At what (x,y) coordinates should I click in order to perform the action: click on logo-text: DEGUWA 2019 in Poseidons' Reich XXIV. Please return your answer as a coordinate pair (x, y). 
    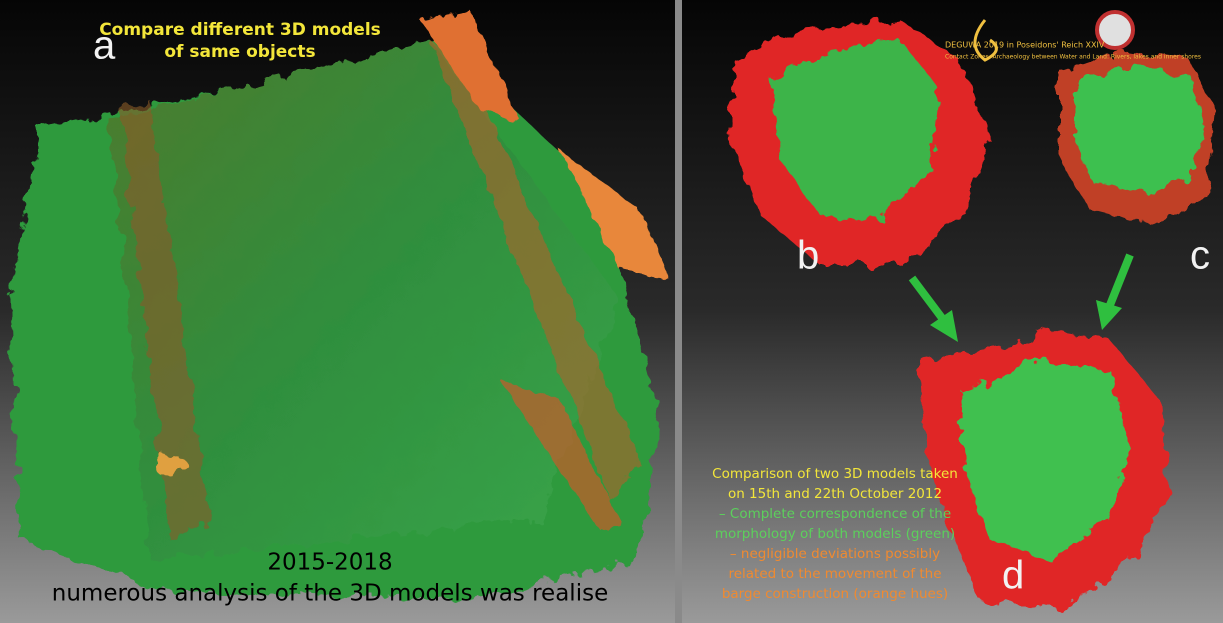
    Looking at the image, I should click on (1025, 45).